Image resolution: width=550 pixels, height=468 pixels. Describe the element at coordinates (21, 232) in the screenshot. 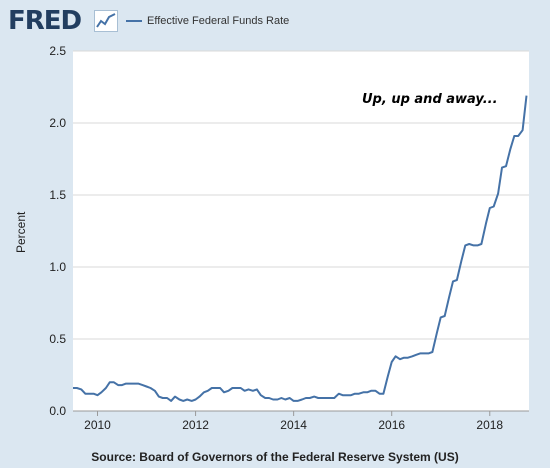

I see `y-axis-label: Percent` at that location.